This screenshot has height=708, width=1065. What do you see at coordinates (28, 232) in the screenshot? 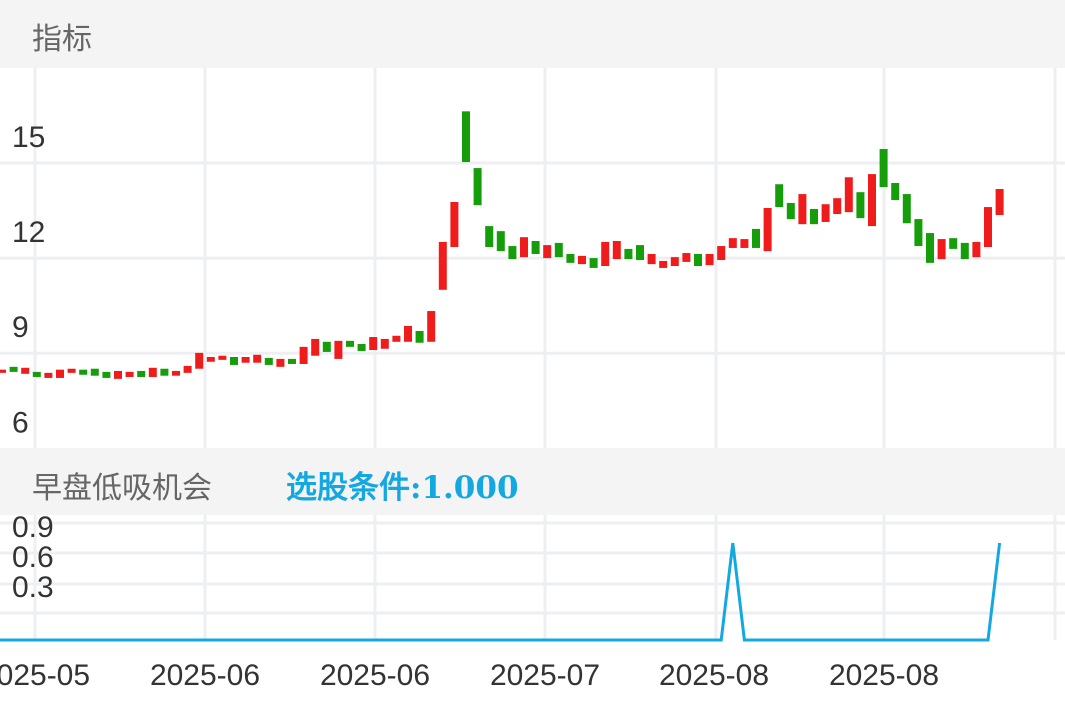
I see `y-tick-label: 12` at bounding box center [28, 232].